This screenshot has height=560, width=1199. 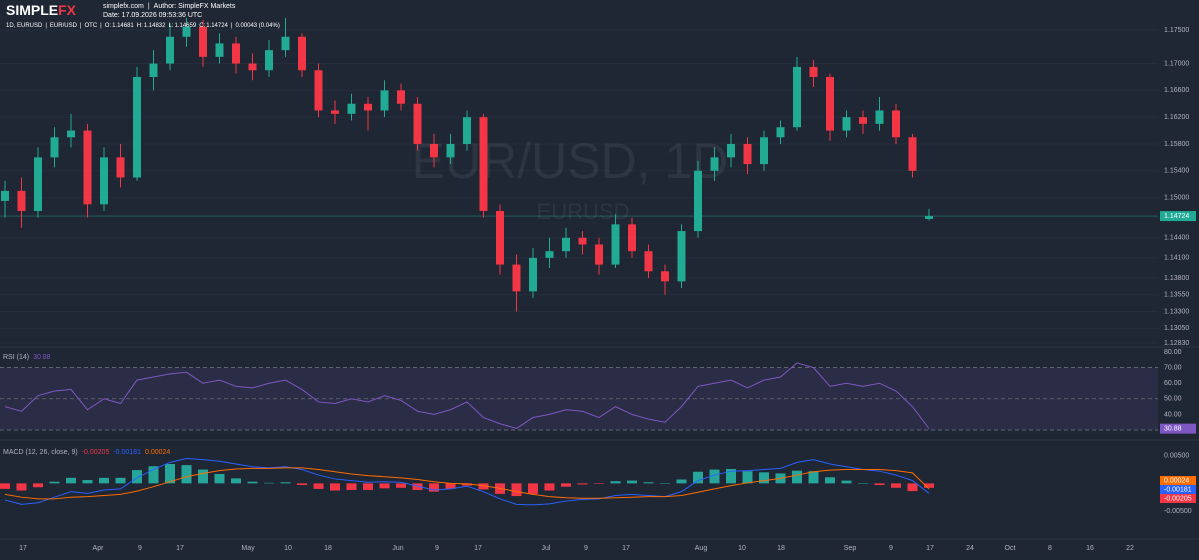 What do you see at coordinates (1176, 328) in the screenshot?
I see `y-tick-label: 1.13050` at bounding box center [1176, 328].